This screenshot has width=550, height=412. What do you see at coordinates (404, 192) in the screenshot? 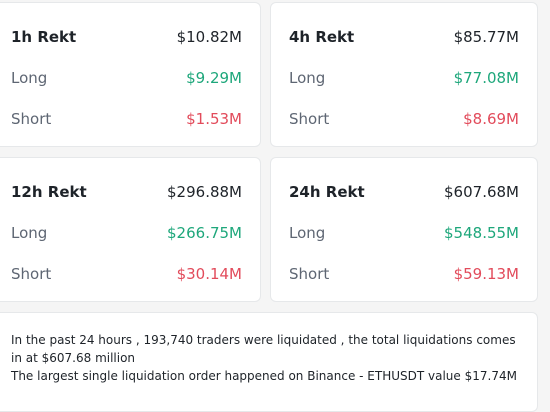
I see `total-row: 24h Rekt $607.68M` at bounding box center [404, 192].